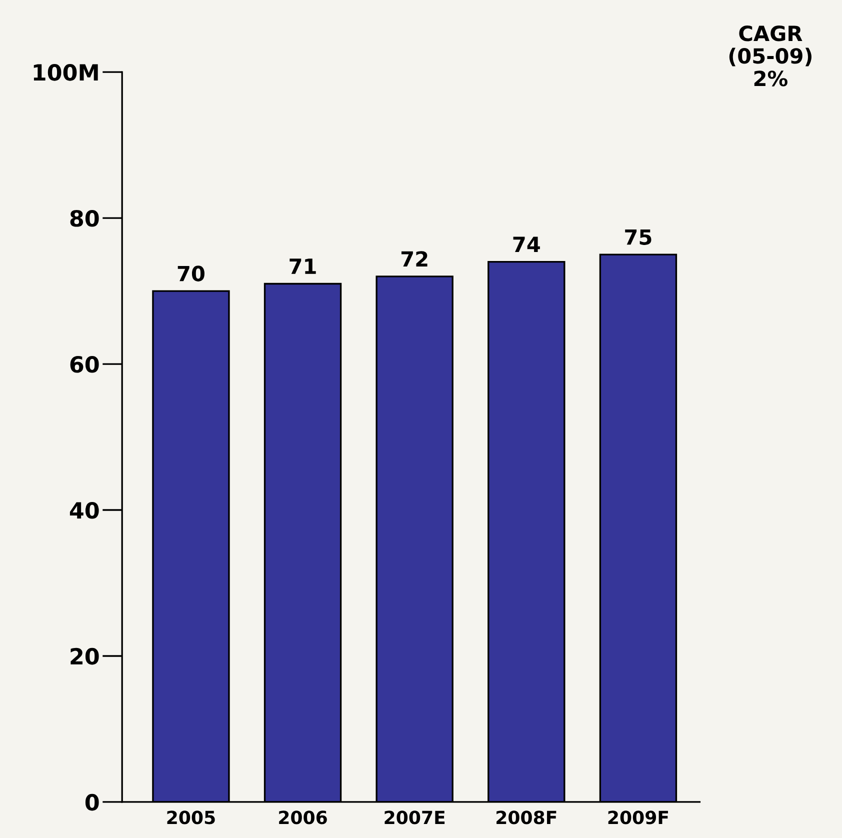 This screenshot has width=842, height=838. Describe the element at coordinates (414, 817) in the screenshot. I see `x-tick-label: 2007E` at that location.